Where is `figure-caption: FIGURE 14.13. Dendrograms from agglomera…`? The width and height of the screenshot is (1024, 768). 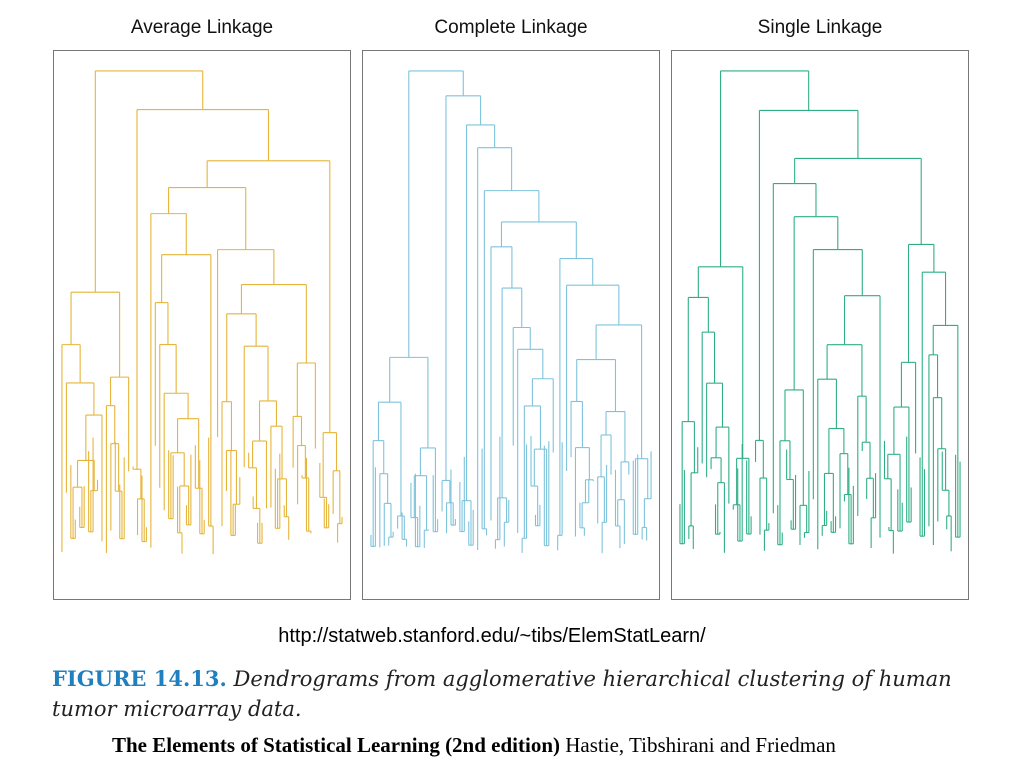
figure-caption: FIGURE 14.13. Dendrograms from agglomera… is located at coordinates (527, 694).